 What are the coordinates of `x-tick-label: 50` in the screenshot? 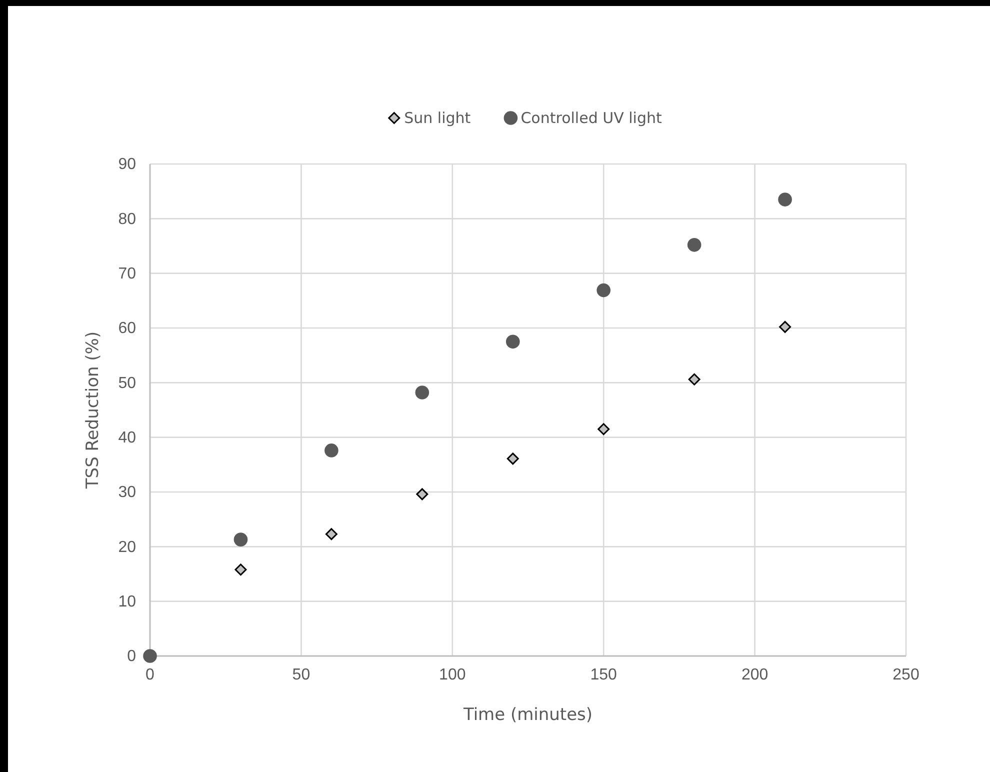 It's located at (301, 675).